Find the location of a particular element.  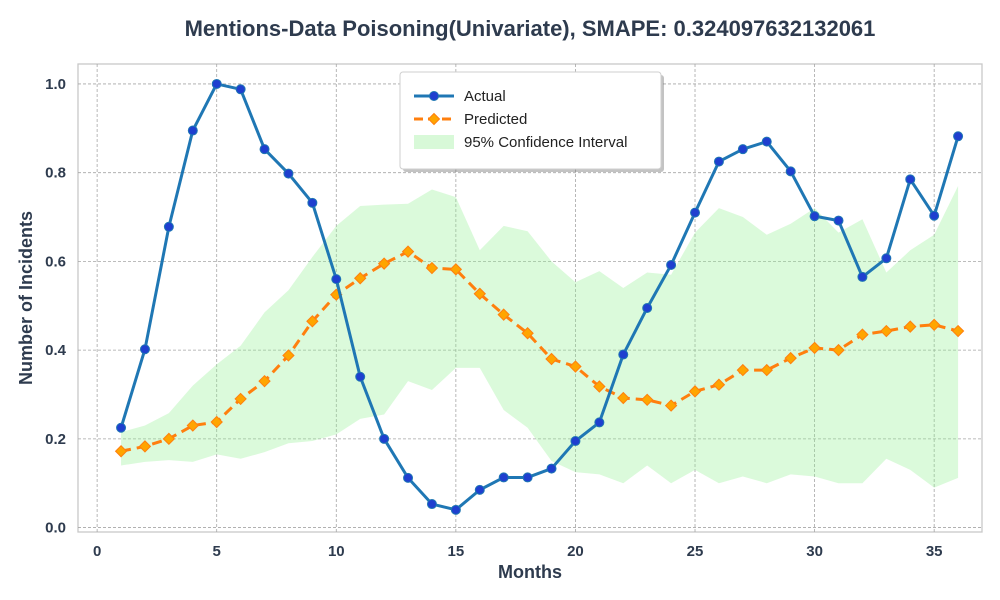

x-tick-label: 10 is located at coordinates (336, 551).